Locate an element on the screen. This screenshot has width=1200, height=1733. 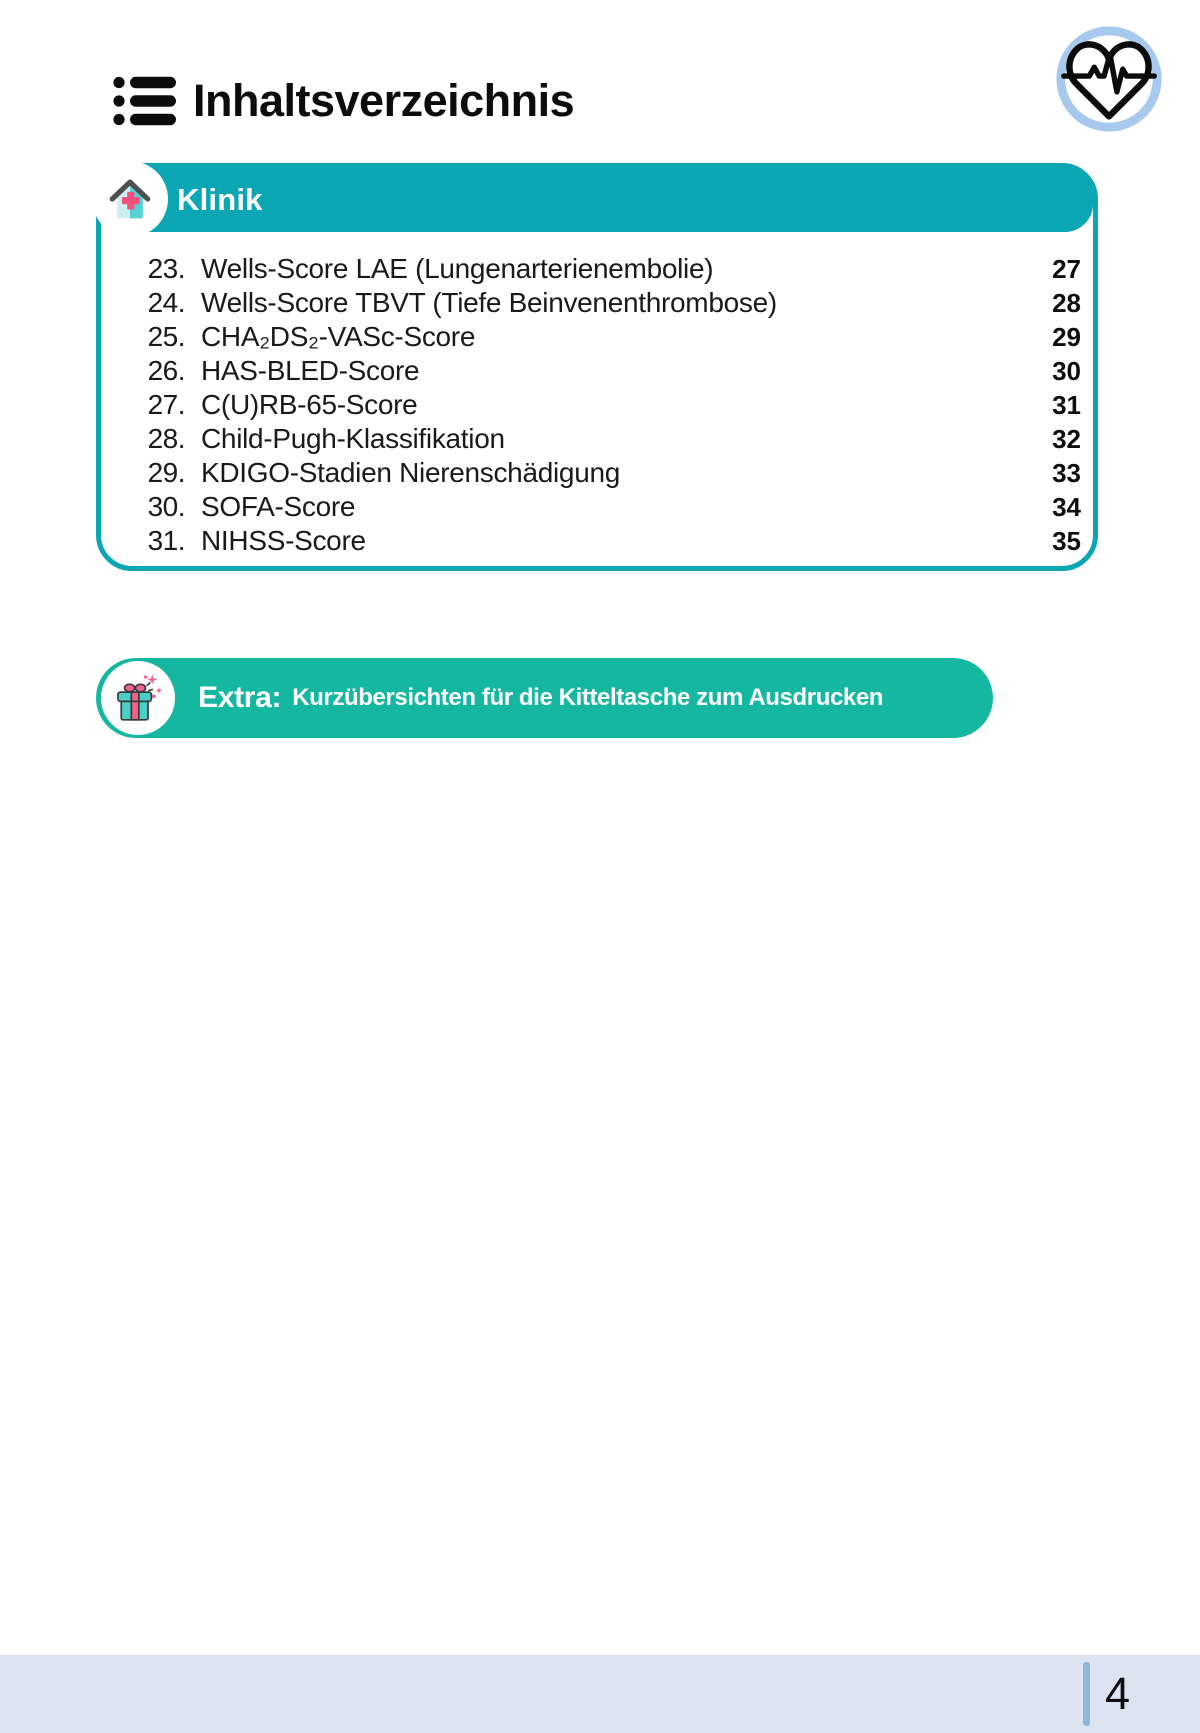
page-number: 4 is located at coordinates (1117, 1693).